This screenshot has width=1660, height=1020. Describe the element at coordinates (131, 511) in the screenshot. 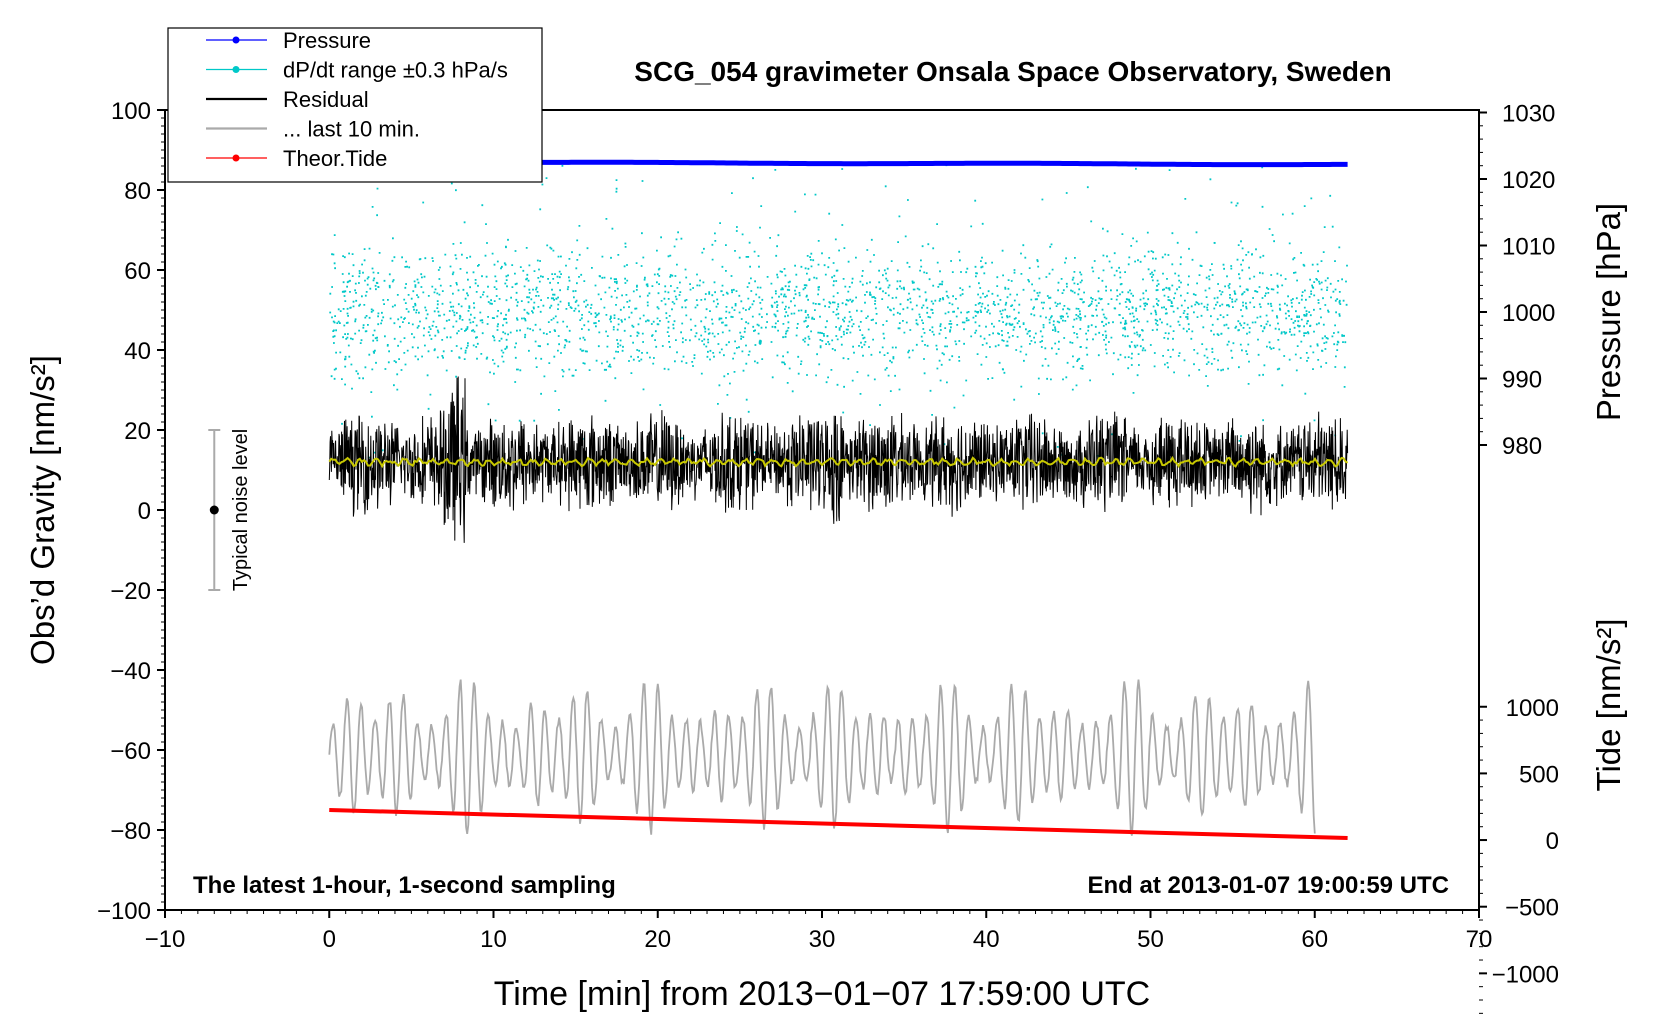

I see `y-axis-left: −100 −80 −60 −40 −20 0 20 40 60 80 100` at that location.